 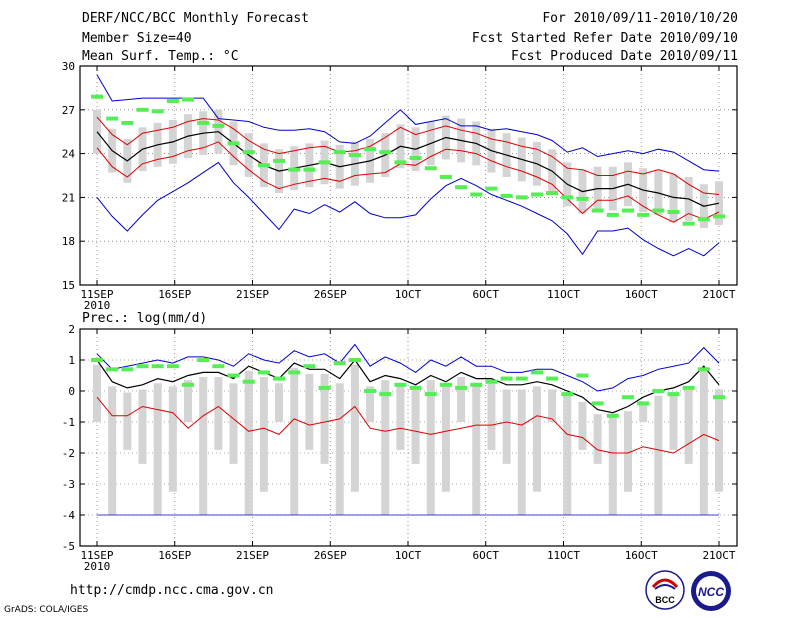 I want to click on y-tick-label: -3, so click(x=68, y=484).